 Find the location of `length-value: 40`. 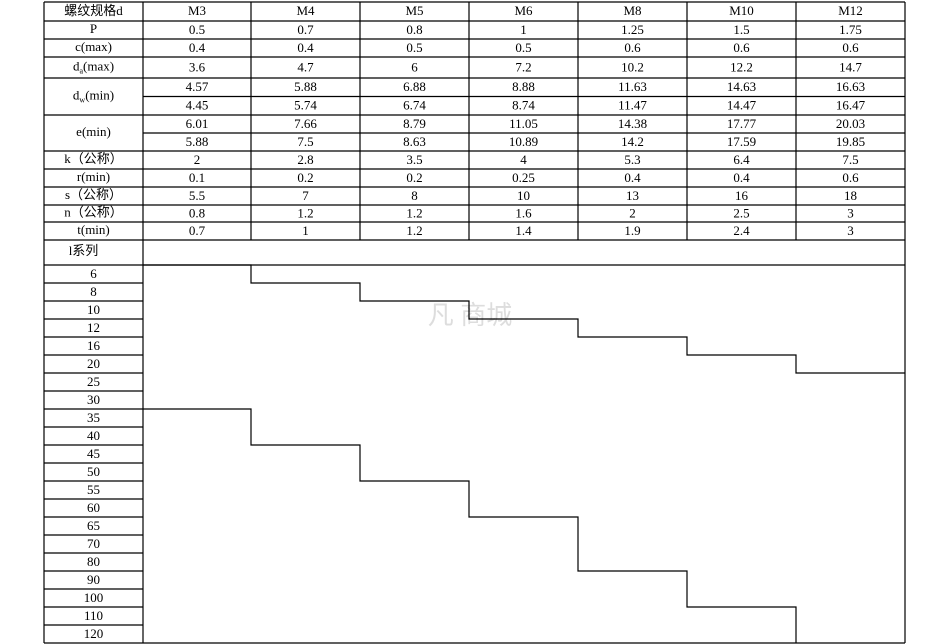

length-value: 40 is located at coordinates (93, 435).